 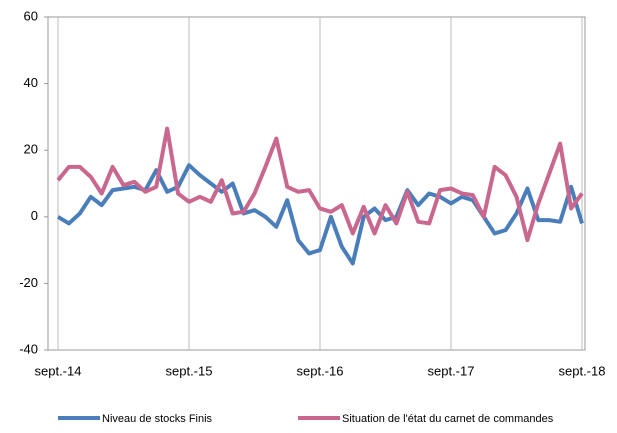 I want to click on y-tick-label: -40, so click(x=28, y=348).